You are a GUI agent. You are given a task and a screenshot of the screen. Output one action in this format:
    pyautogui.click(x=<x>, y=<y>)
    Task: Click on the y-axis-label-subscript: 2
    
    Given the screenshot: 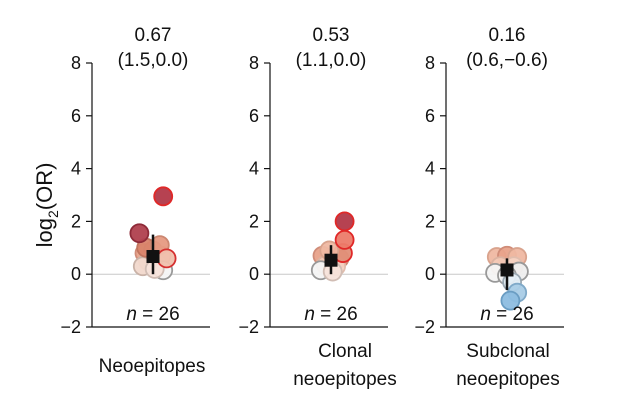 What is the action you would take?
    pyautogui.click(x=53, y=214)
    